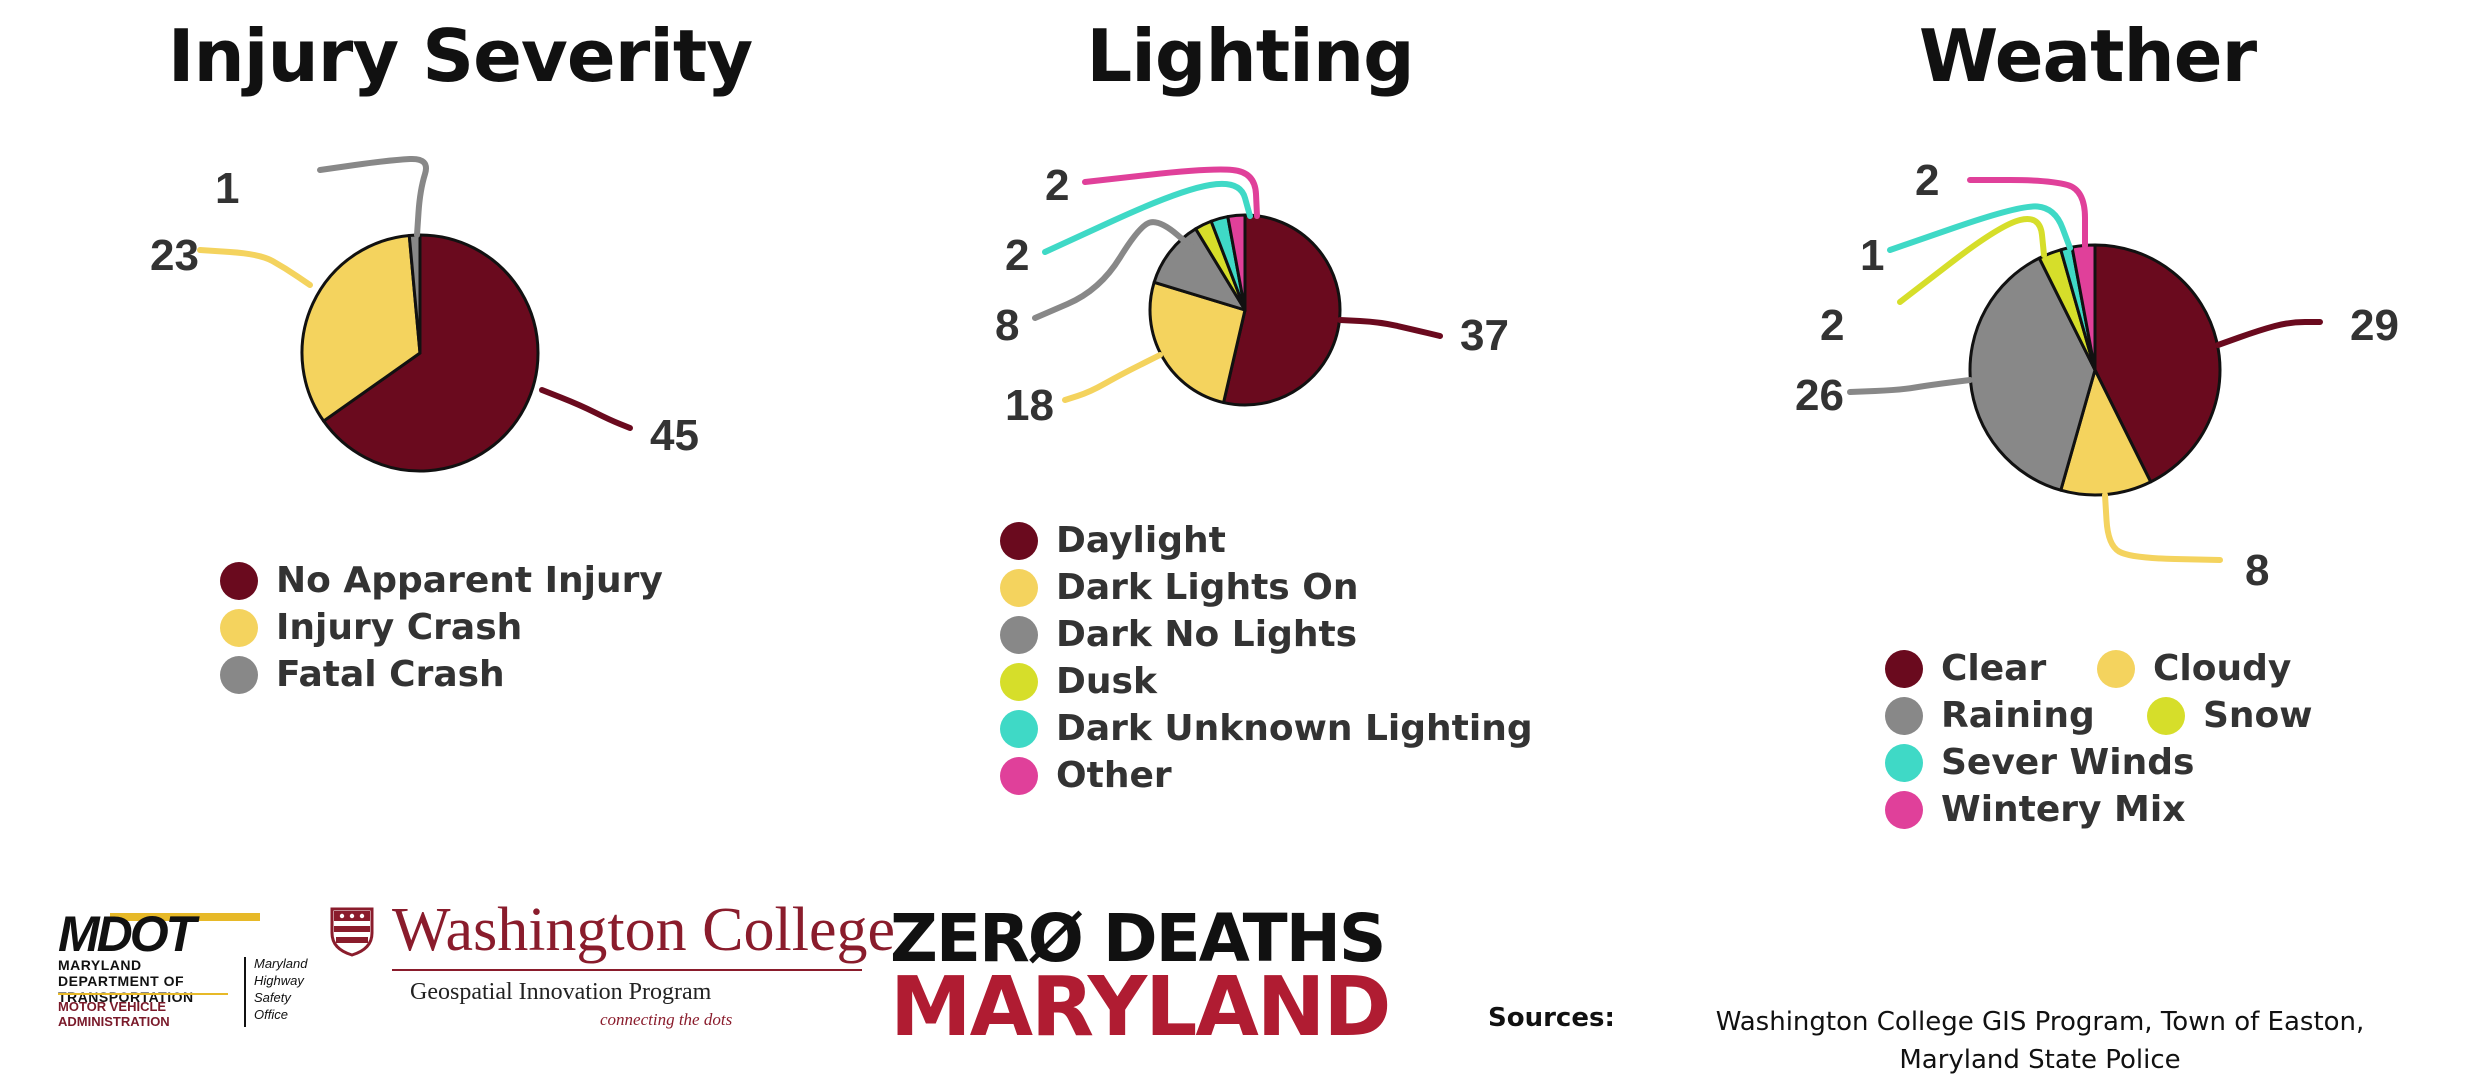 The height and width of the screenshot is (1079, 2475). Describe the element at coordinates (281, 989) in the screenshot. I see `mdot-office: Maryland Highway Safety Office` at that location.